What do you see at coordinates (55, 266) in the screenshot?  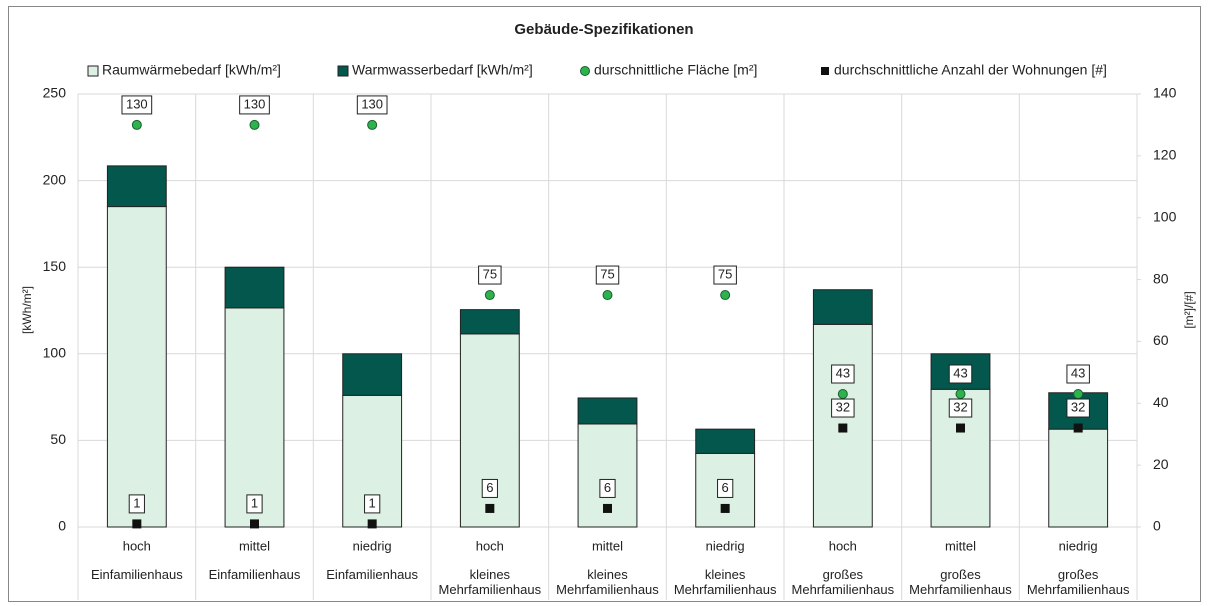 I see `y-tick-label: 150` at bounding box center [55, 266].